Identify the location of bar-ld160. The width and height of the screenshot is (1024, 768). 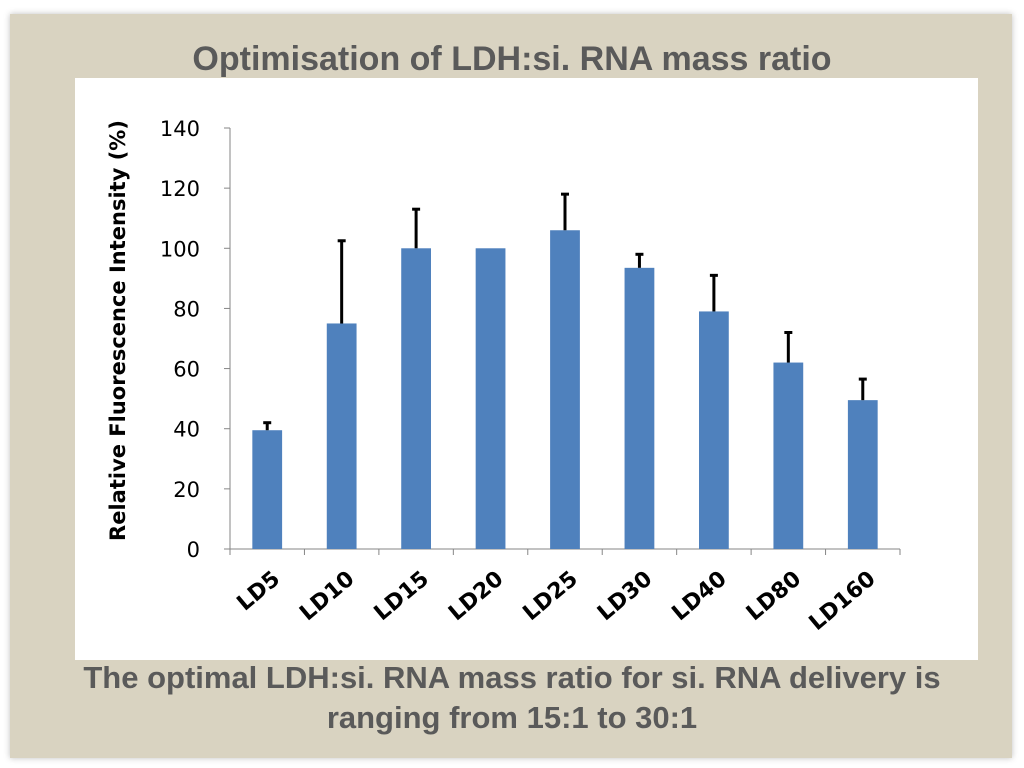
(862, 474).